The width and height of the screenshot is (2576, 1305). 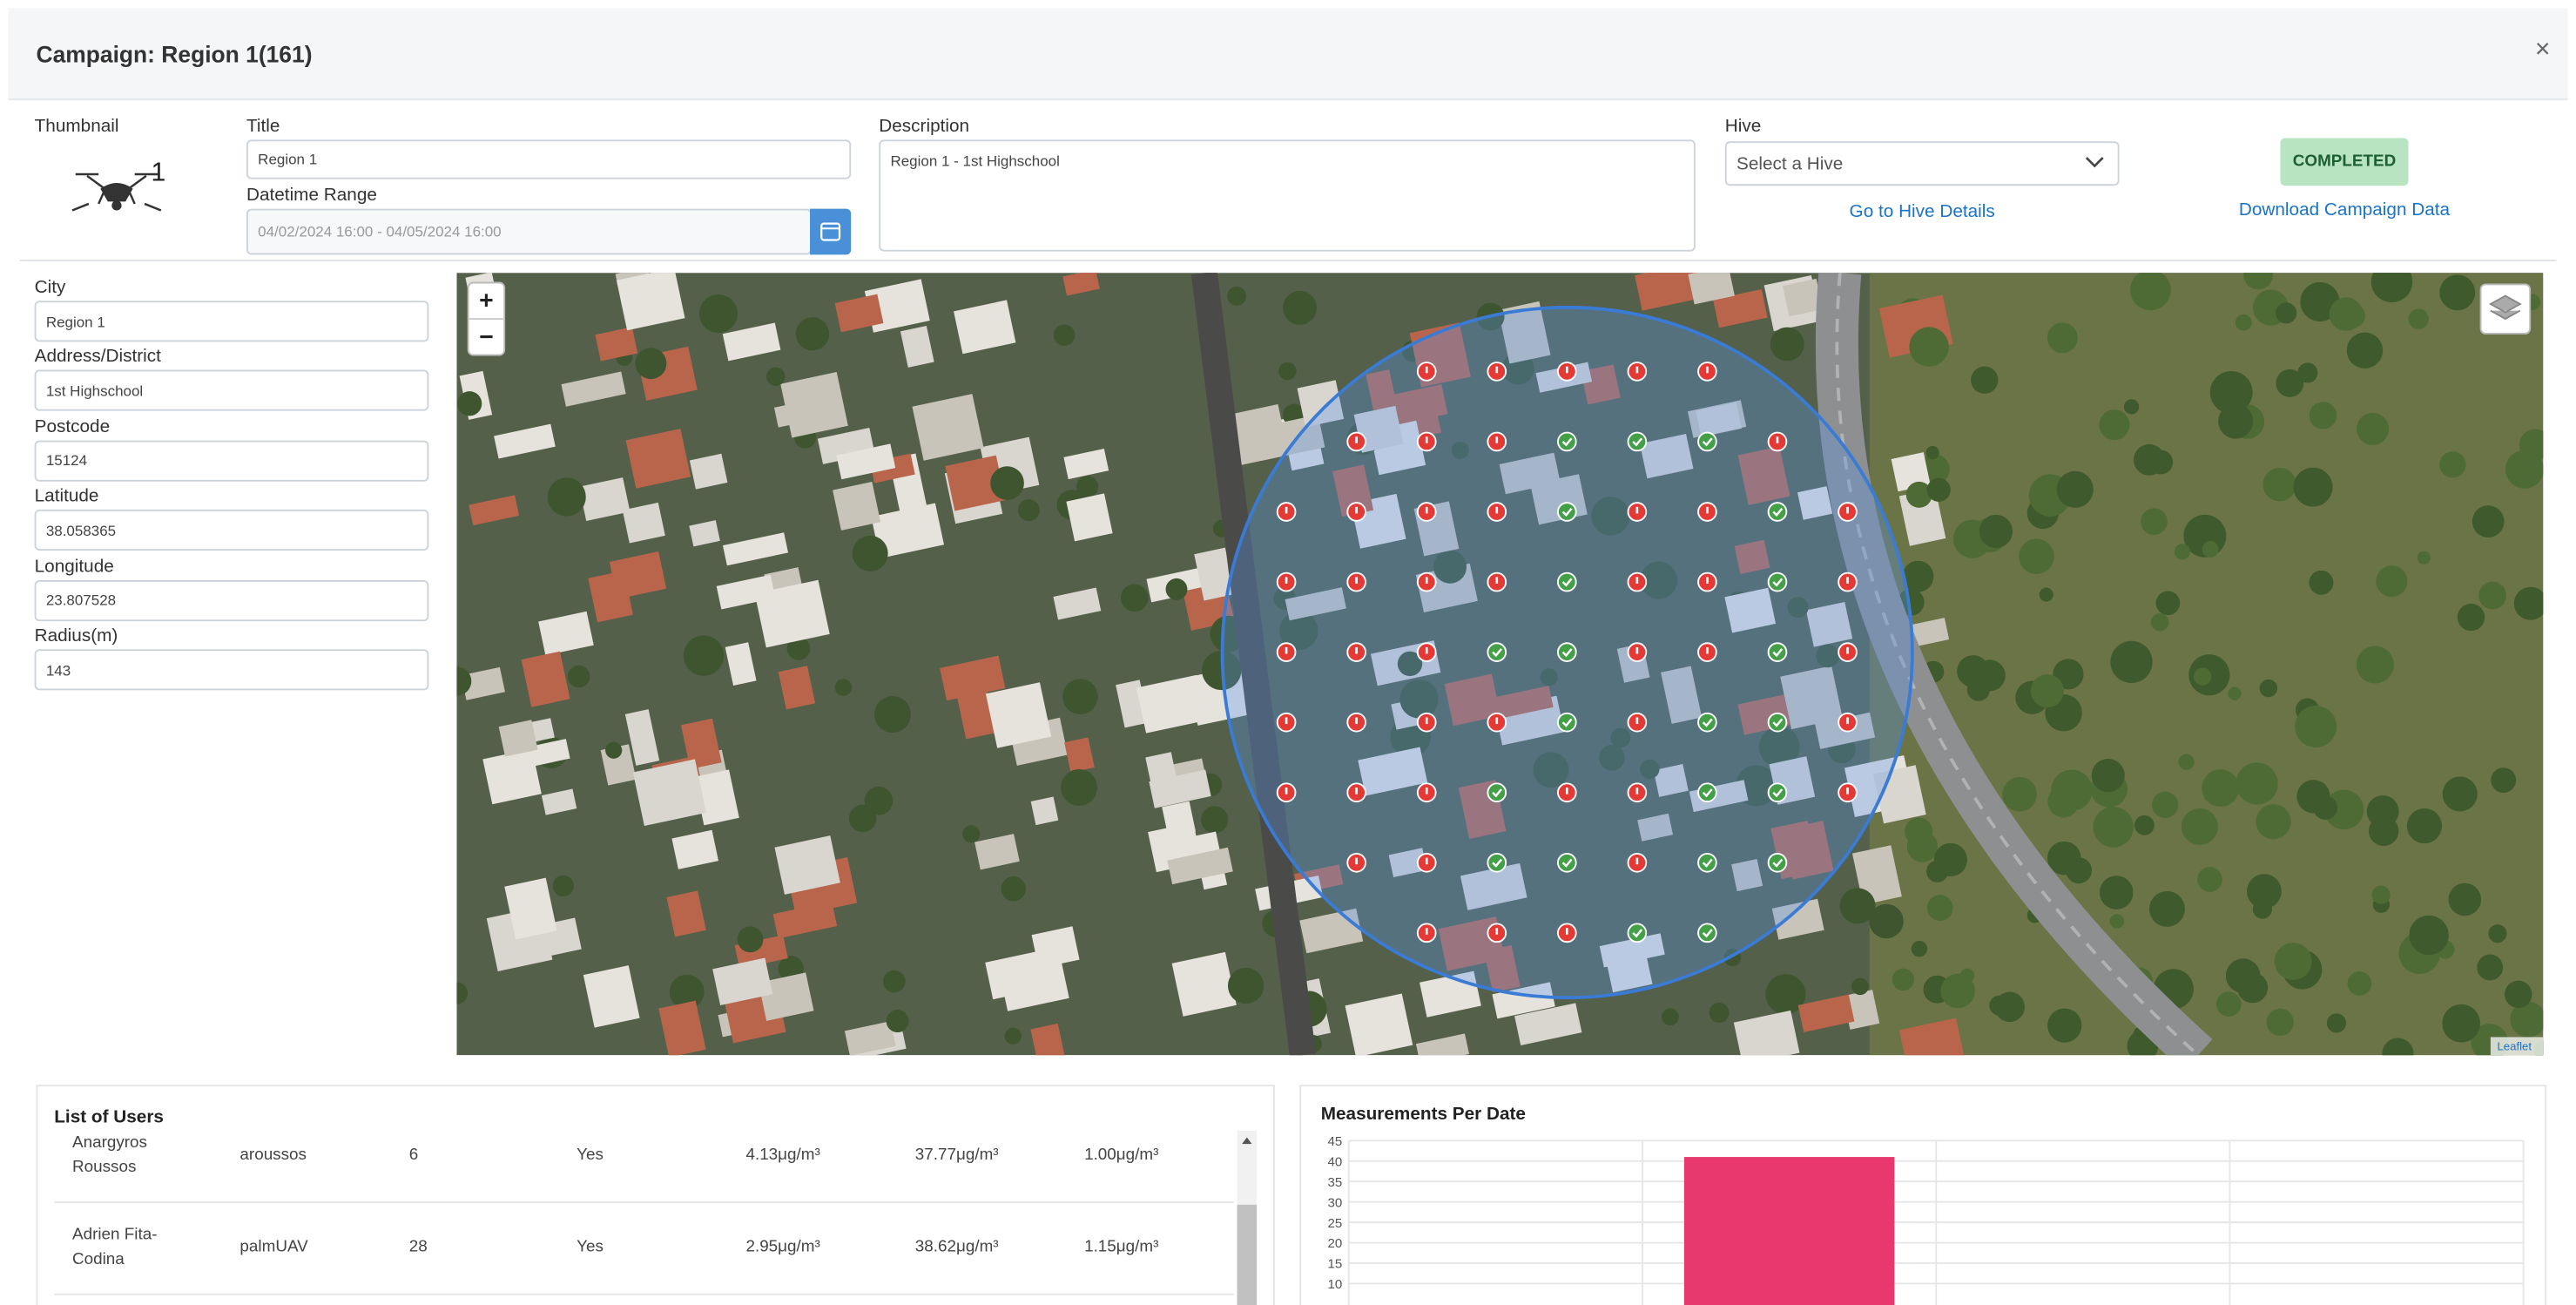 What do you see at coordinates (1247, 1254) in the screenshot?
I see `scrollbar-thumb` at bounding box center [1247, 1254].